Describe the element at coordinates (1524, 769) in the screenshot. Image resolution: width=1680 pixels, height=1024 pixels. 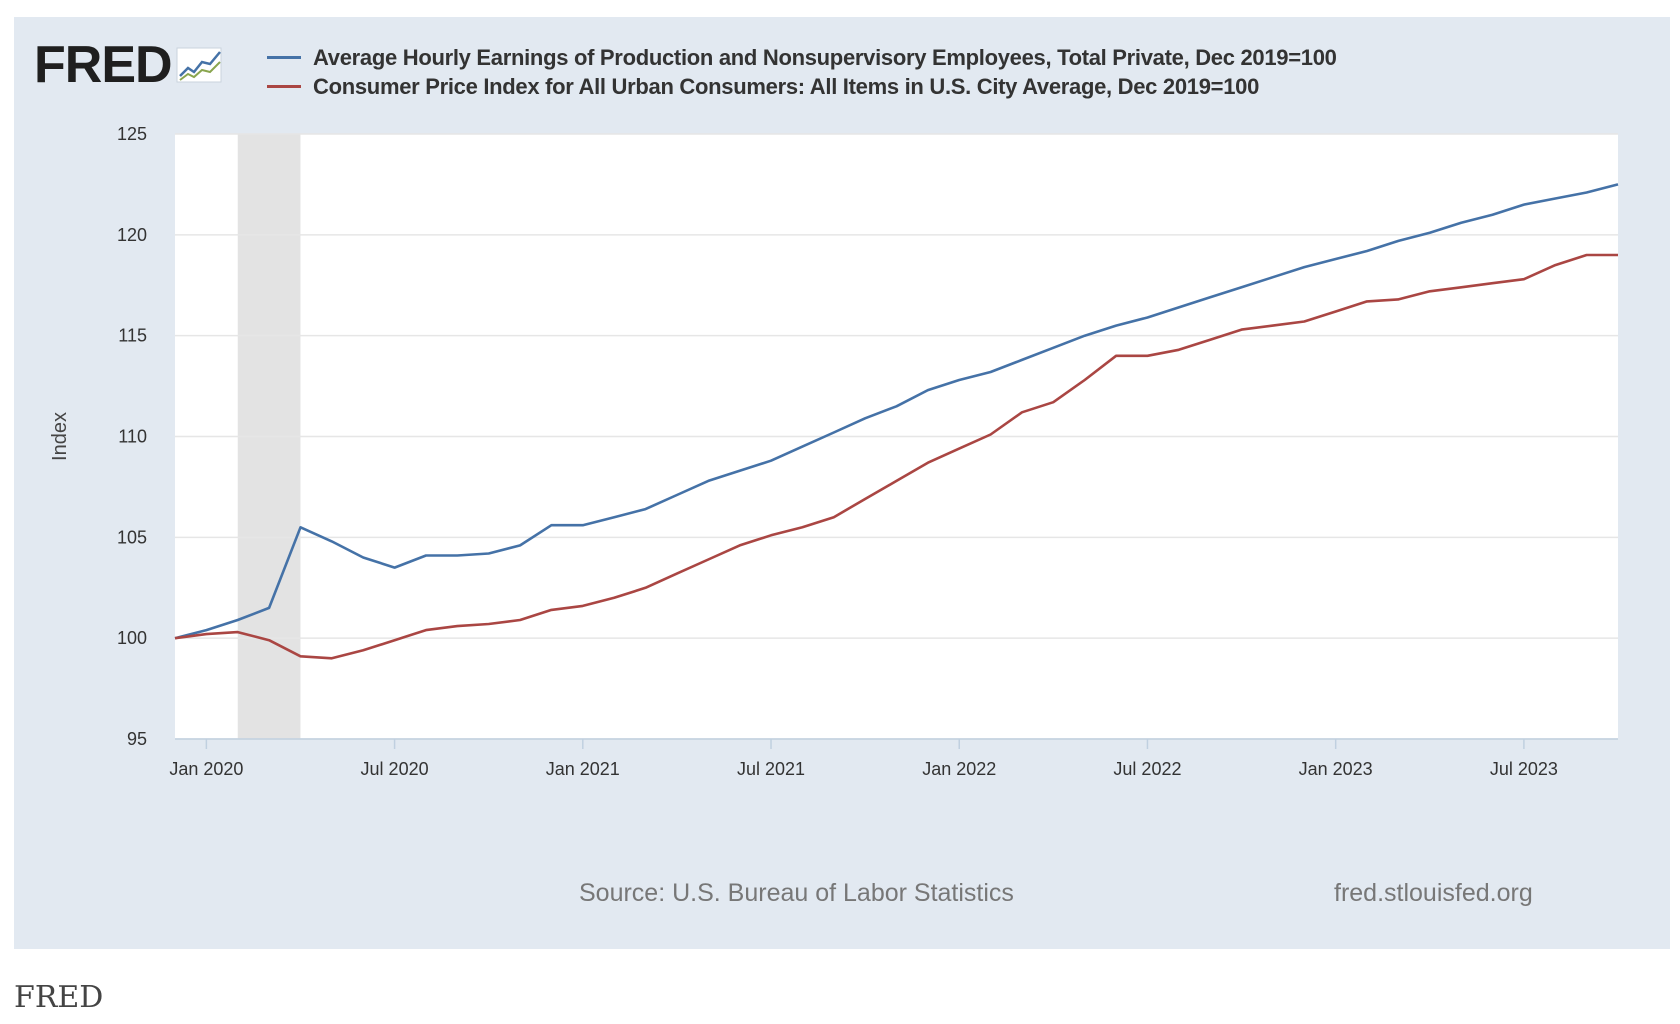
I see `x-tick-label: Jul 2023` at that location.